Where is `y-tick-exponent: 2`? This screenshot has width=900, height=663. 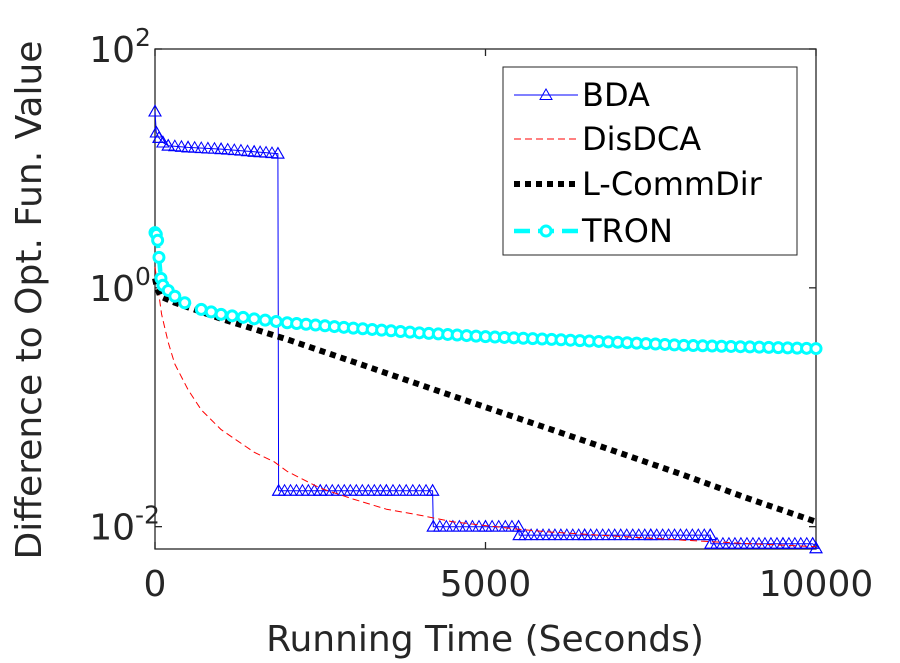
y-tick-exponent: 2 is located at coordinates (143, 37).